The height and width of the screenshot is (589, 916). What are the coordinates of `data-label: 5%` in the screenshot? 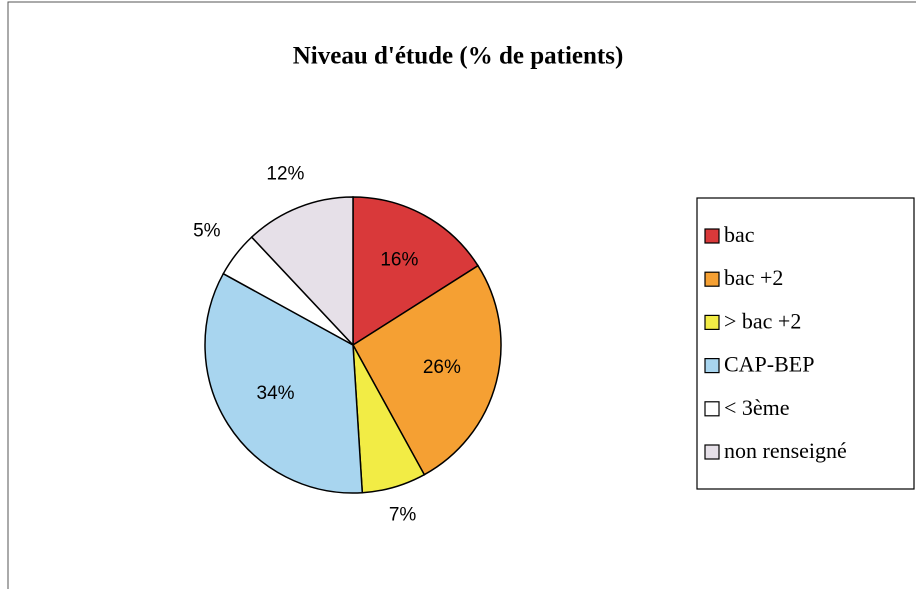 It's located at (207, 231).